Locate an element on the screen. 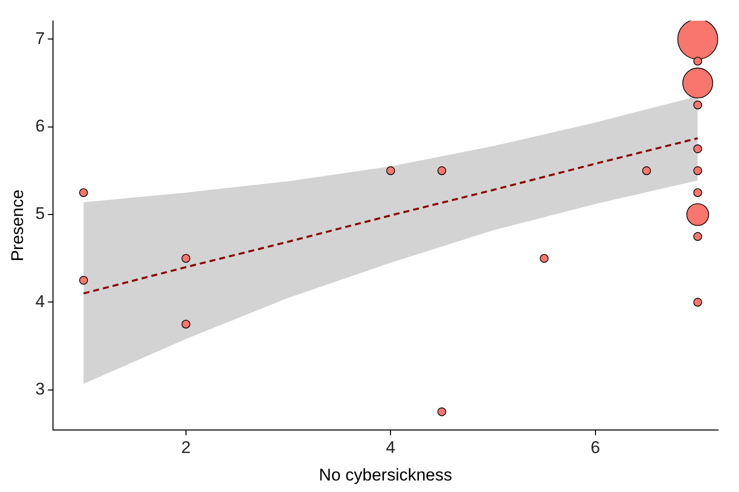  x-tick-label: 6 is located at coordinates (595, 448).